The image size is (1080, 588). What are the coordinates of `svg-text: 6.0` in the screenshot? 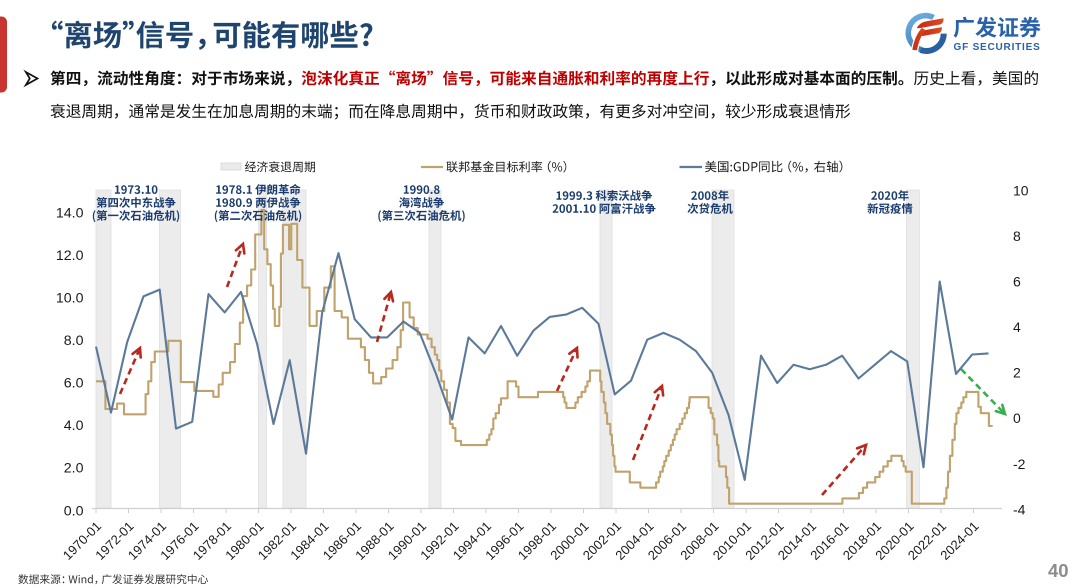 It's located at (74, 384).